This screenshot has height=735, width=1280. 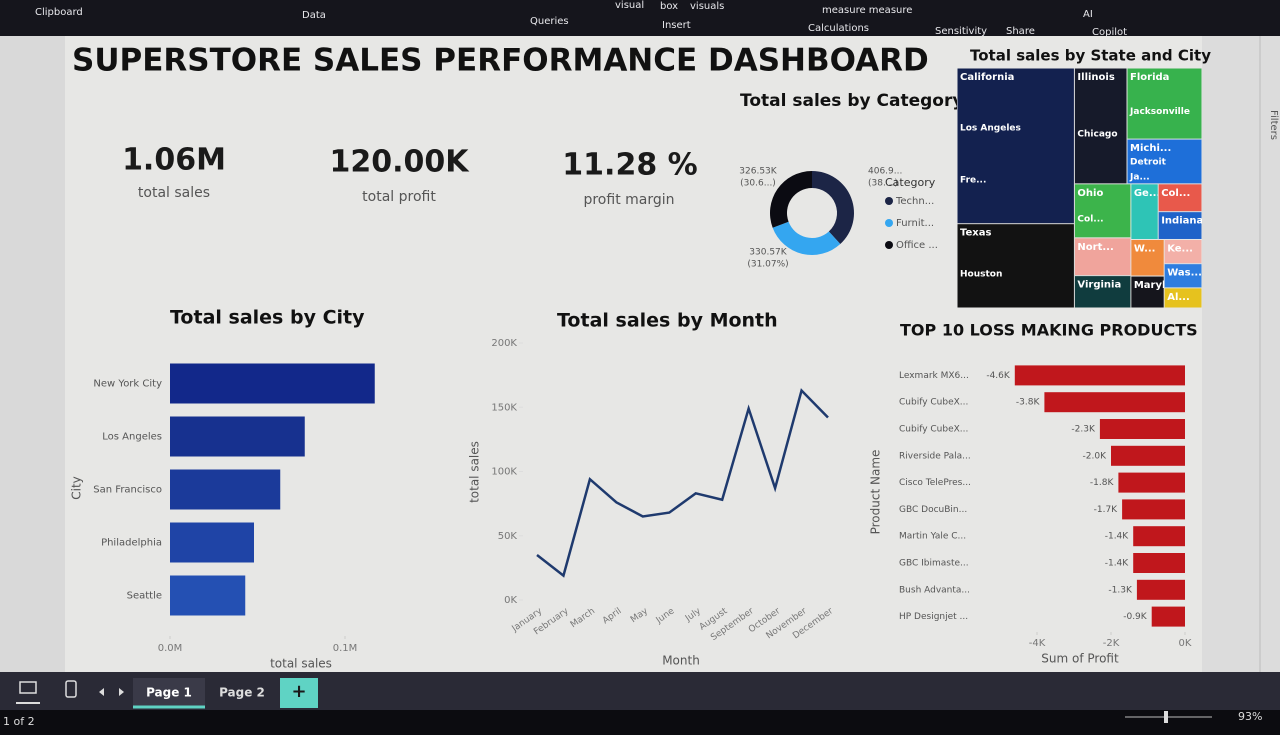 I want to click on dashboard-title: SUPERSTORE SALES PERFORMANCE DASHBOARD, so click(x=500, y=61).